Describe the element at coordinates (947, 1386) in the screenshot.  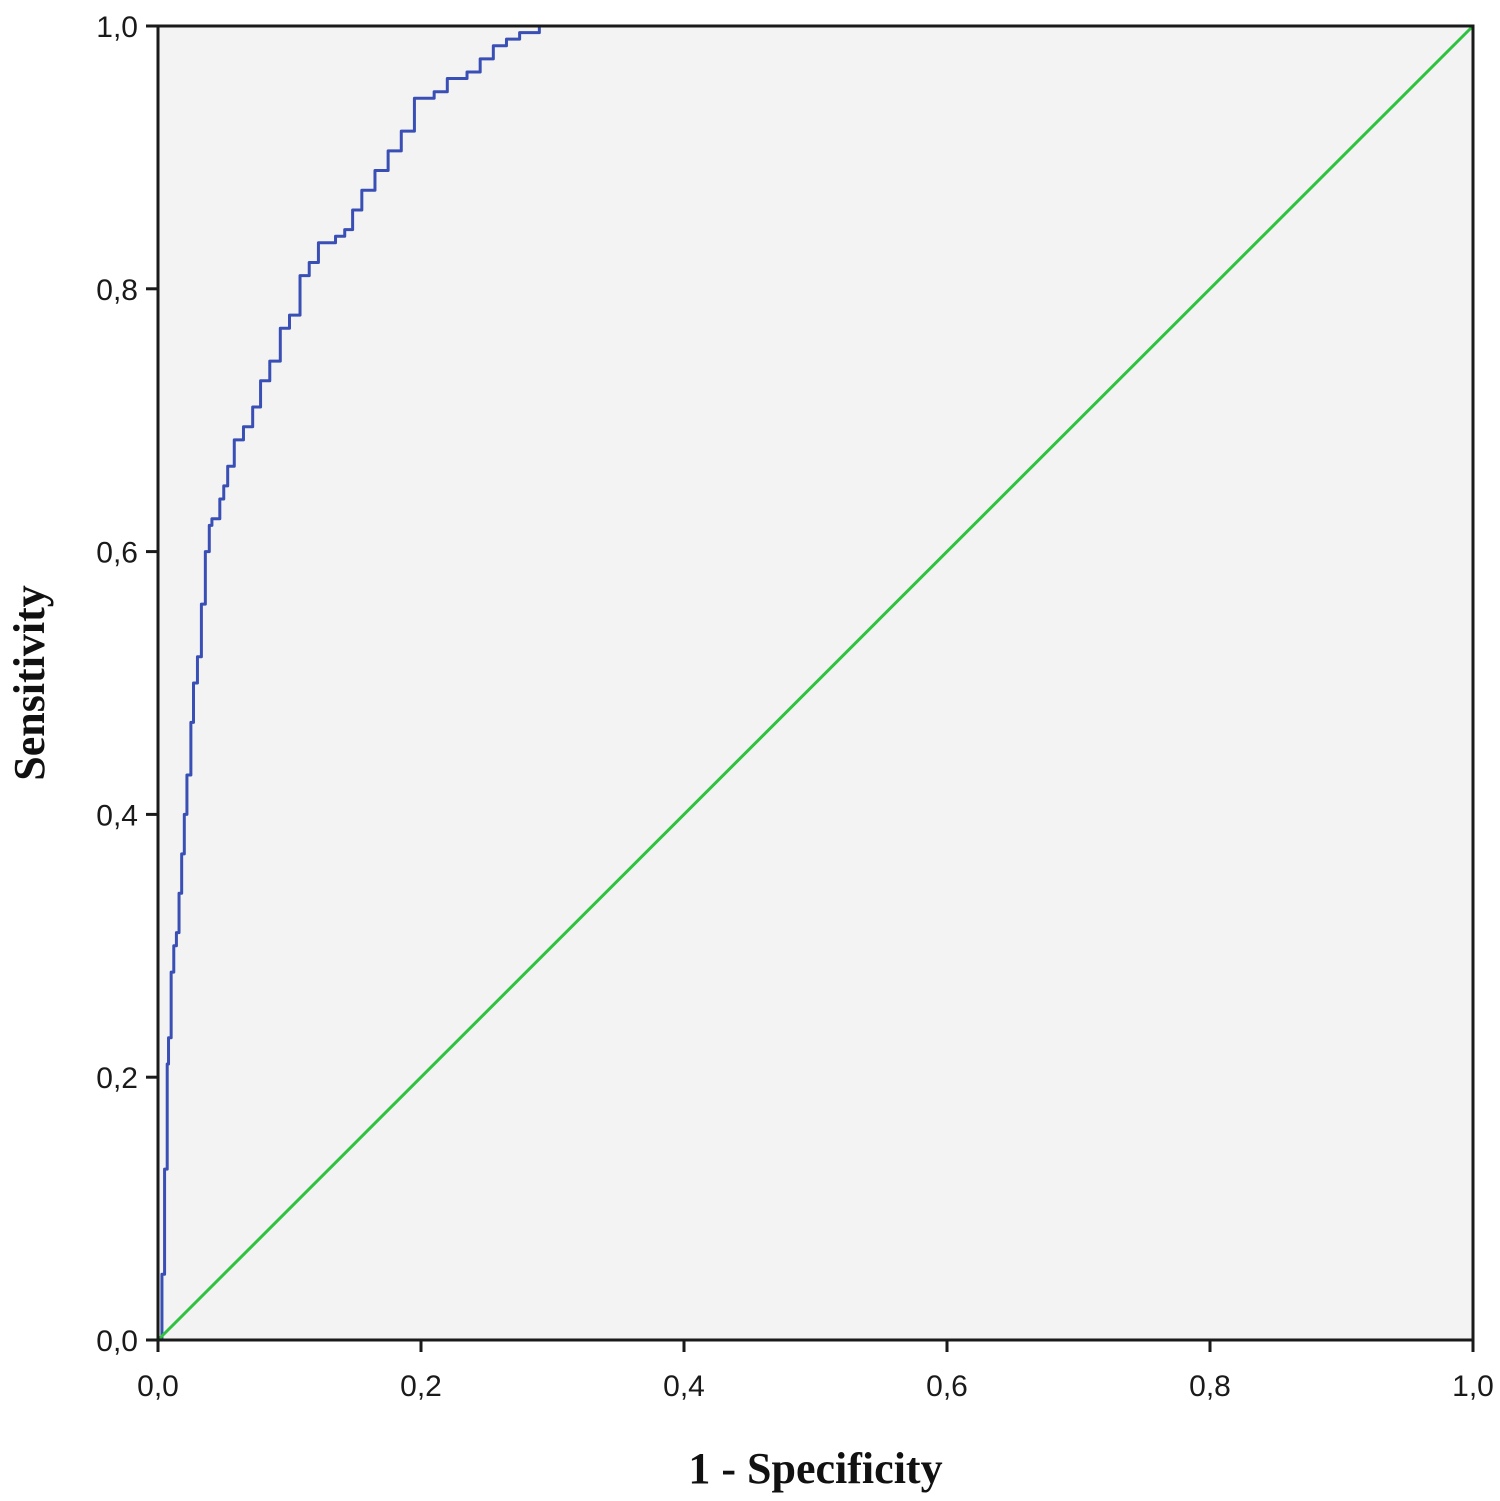
I see `x-tick-label: 0,6` at that location.